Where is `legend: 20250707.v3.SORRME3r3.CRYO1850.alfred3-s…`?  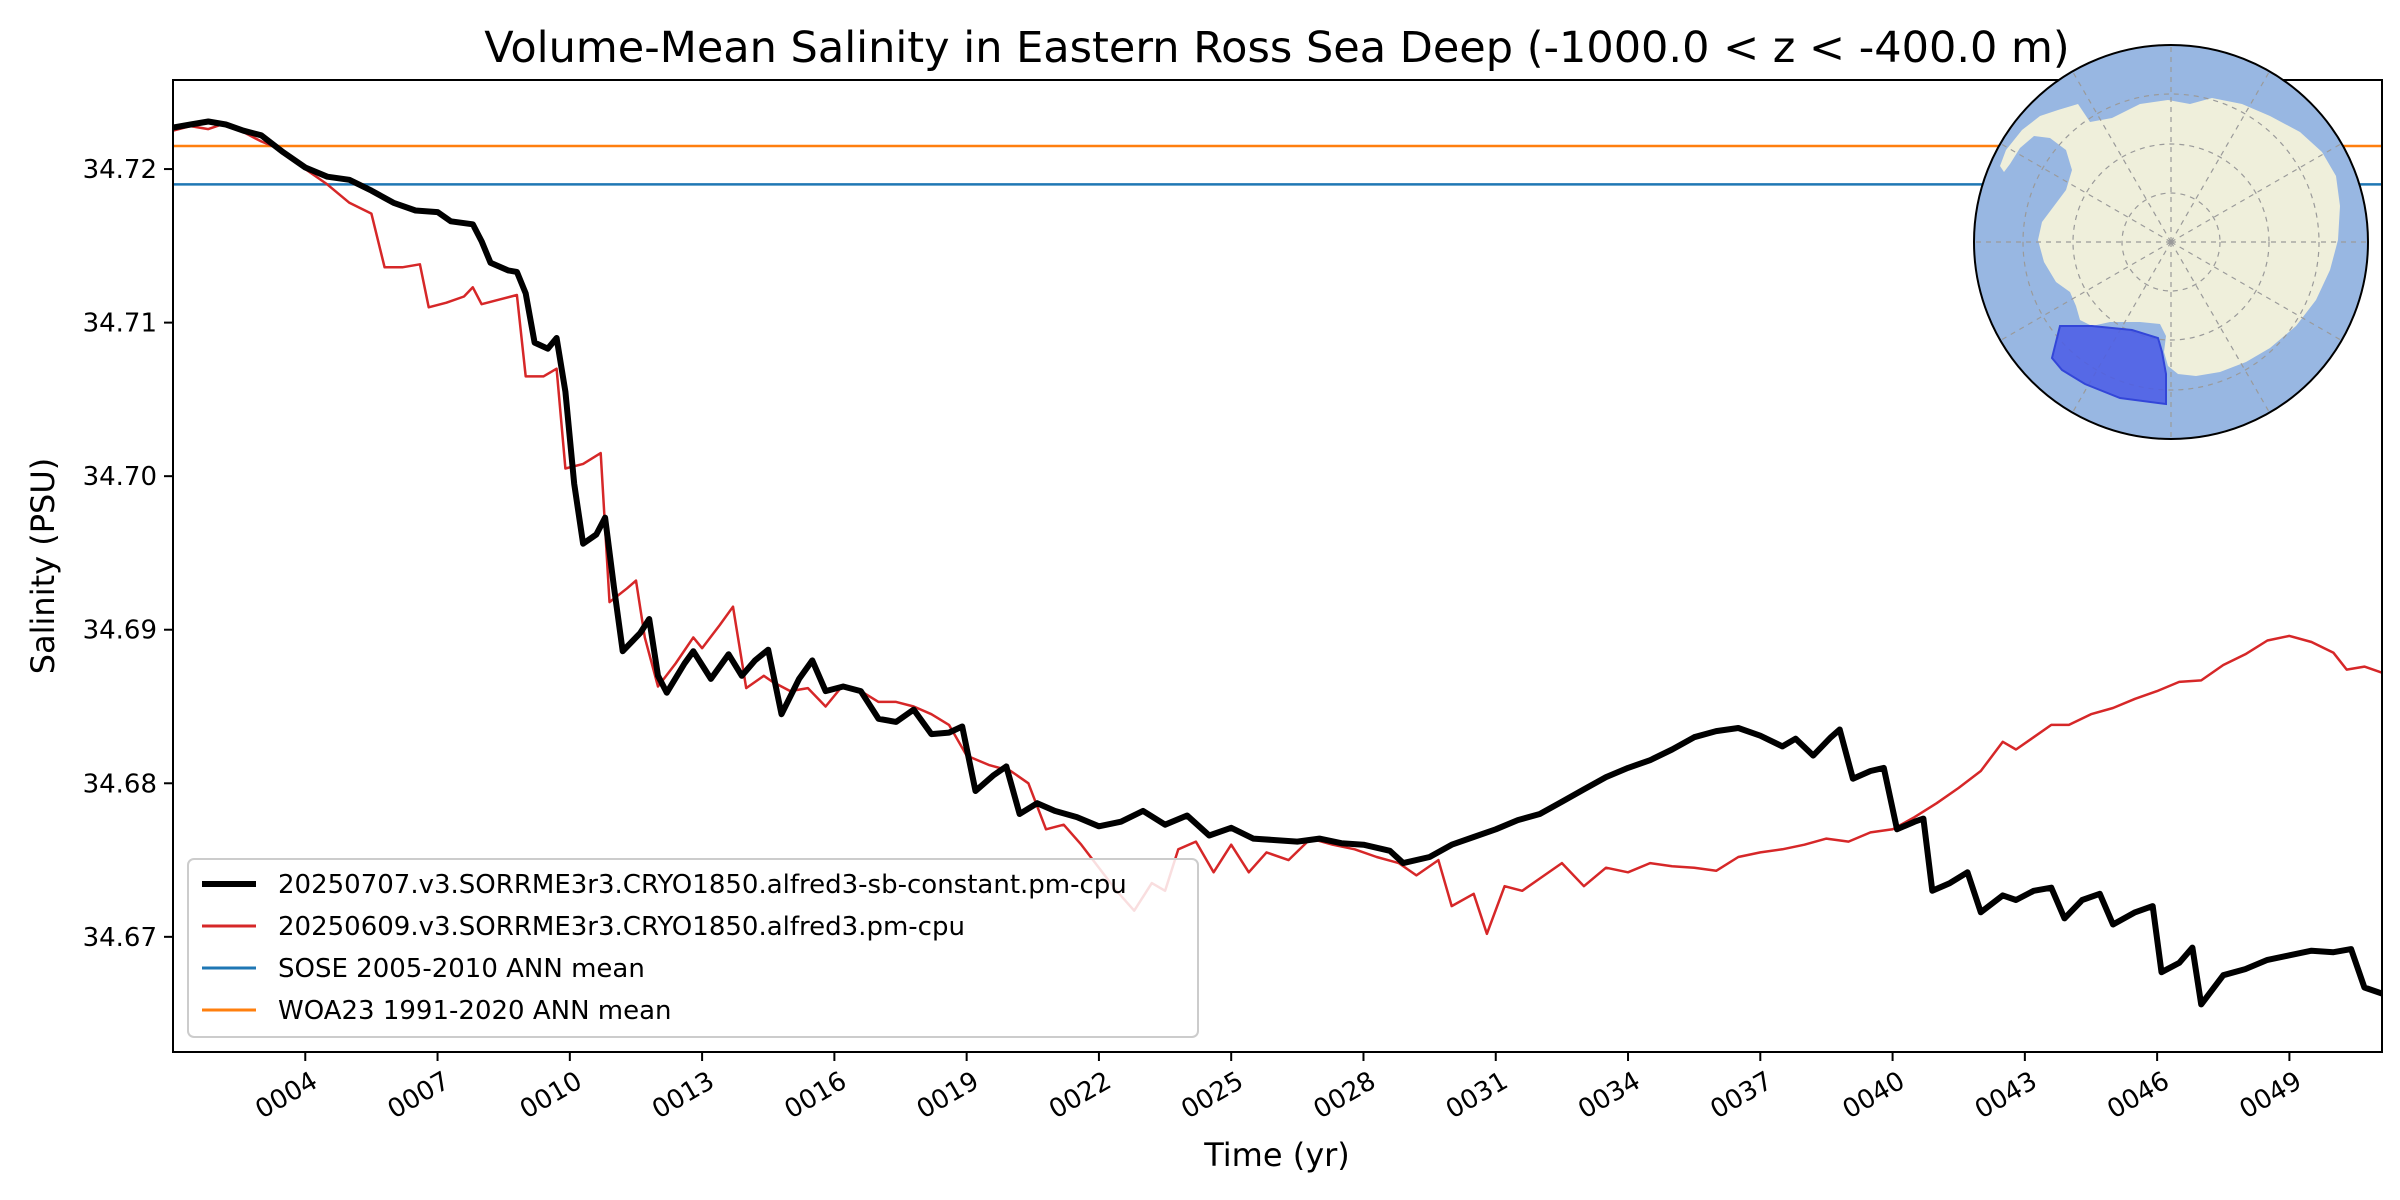 legend: 20250707.v3.SORRME3r3.CRYO1850.alfred3-s… is located at coordinates (693, 948).